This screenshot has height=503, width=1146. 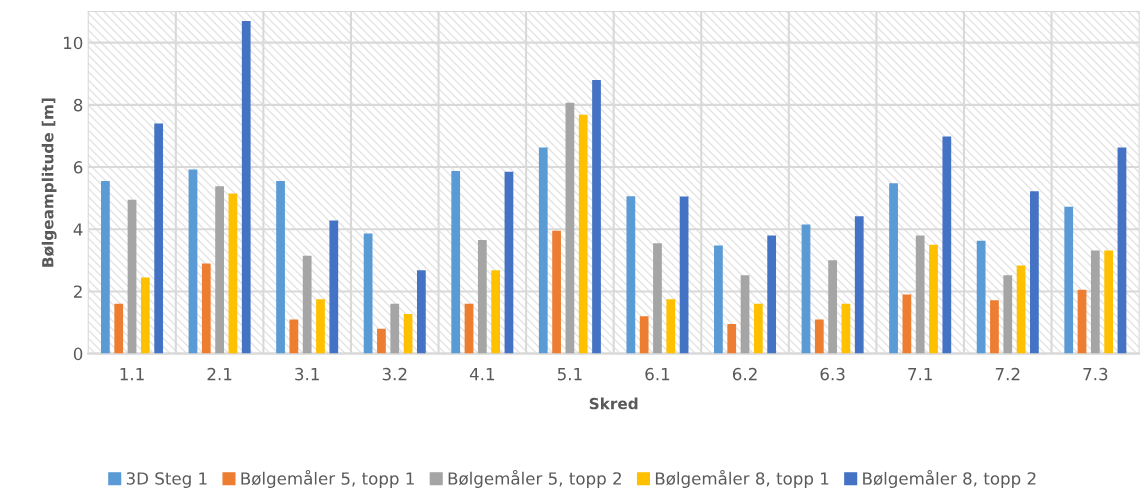 I want to click on y-tick-label: 2, so click(x=78, y=291).